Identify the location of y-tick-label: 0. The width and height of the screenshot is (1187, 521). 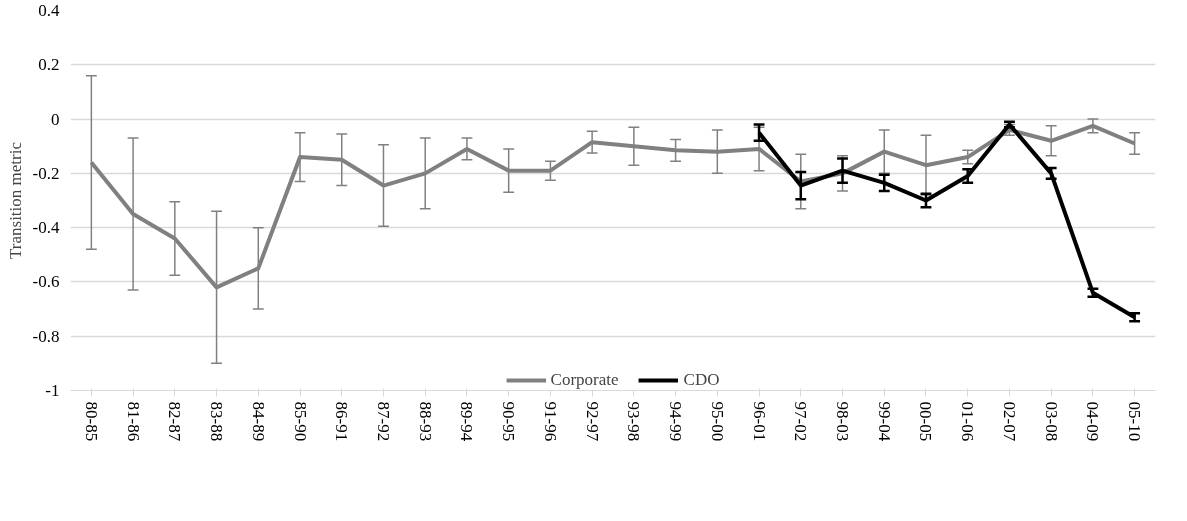
(55, 119).